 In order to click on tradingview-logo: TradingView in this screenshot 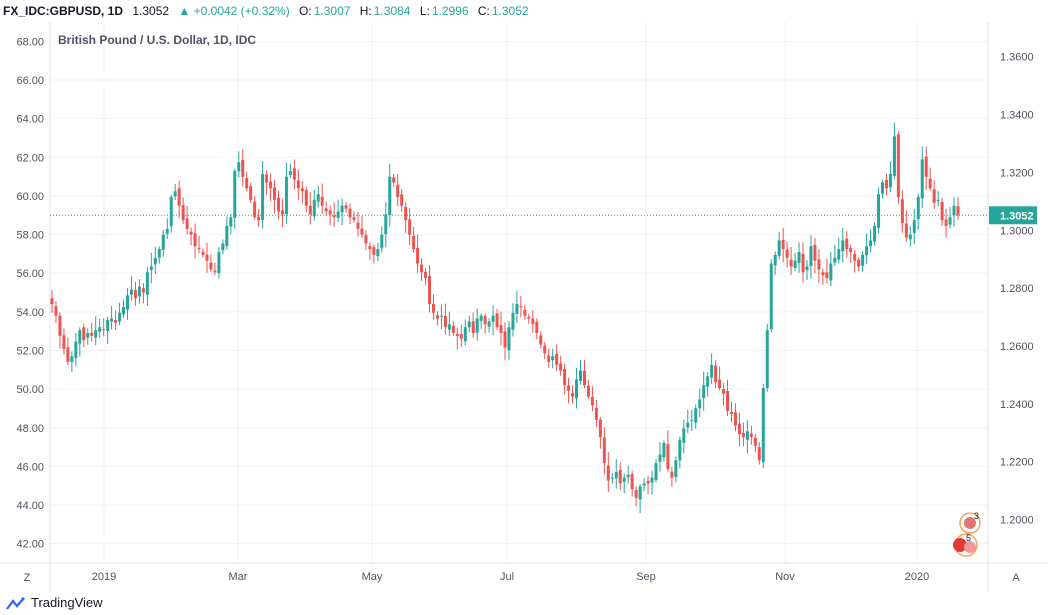, I will do `click(54, 603)`.